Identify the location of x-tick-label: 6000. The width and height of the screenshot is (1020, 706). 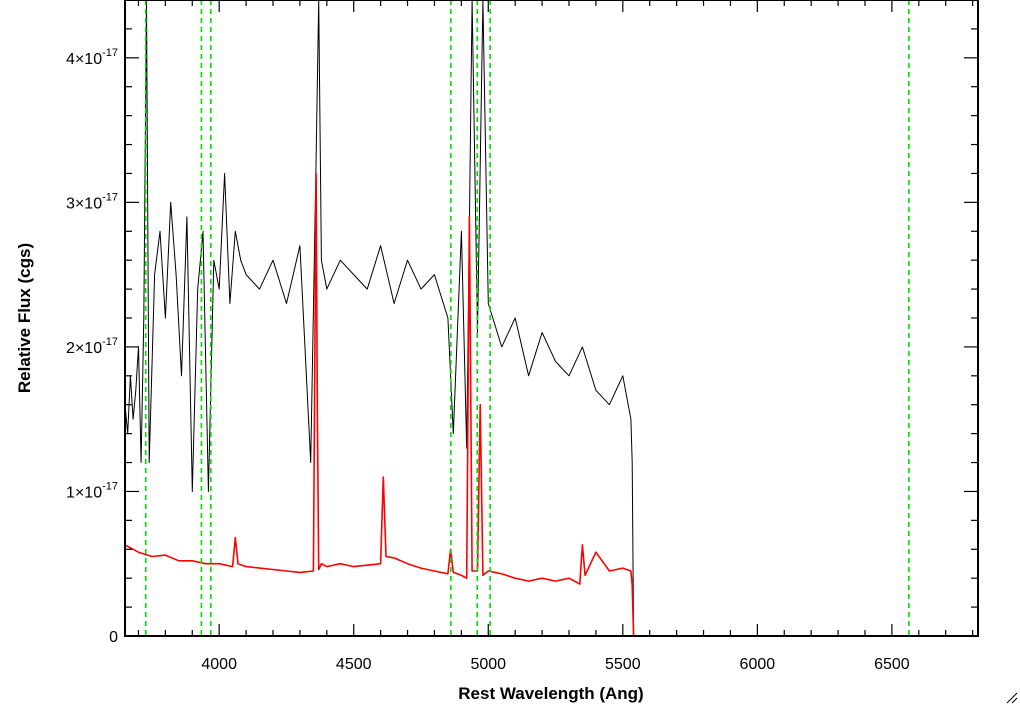
(758, 664).